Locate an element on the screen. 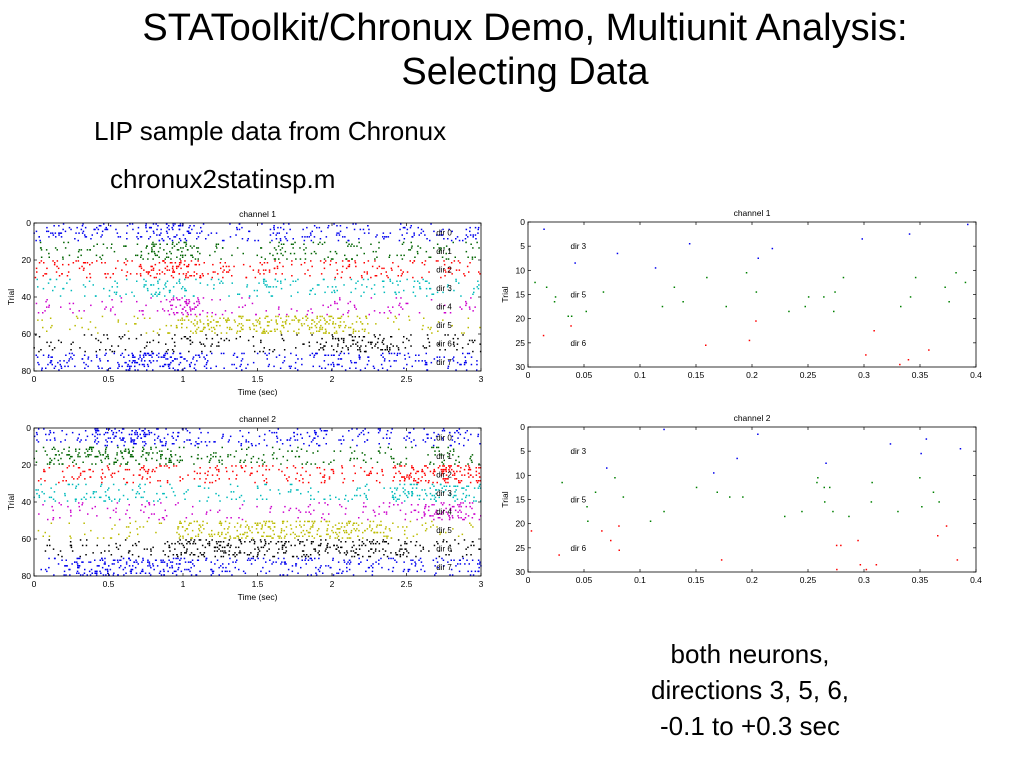 Image resolution: width=1024 pixels, height=768 pixels. plot-frame is located at coordinates (752, 294).